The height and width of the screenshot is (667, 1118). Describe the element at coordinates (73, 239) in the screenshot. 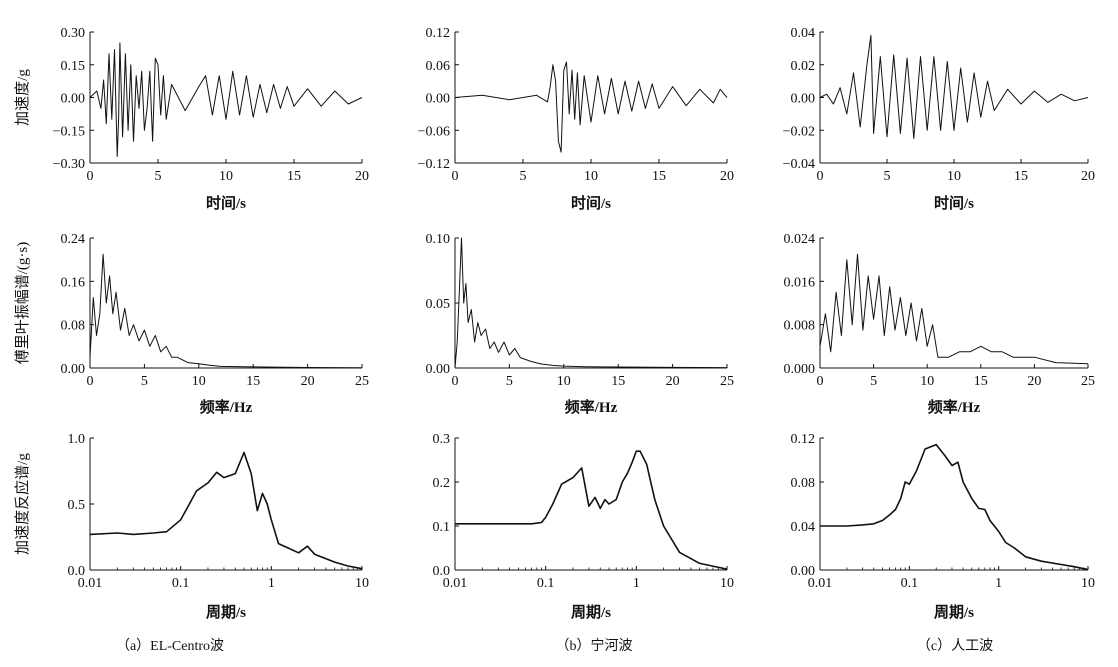

I see `y-tick-label: 0.24` at that location.